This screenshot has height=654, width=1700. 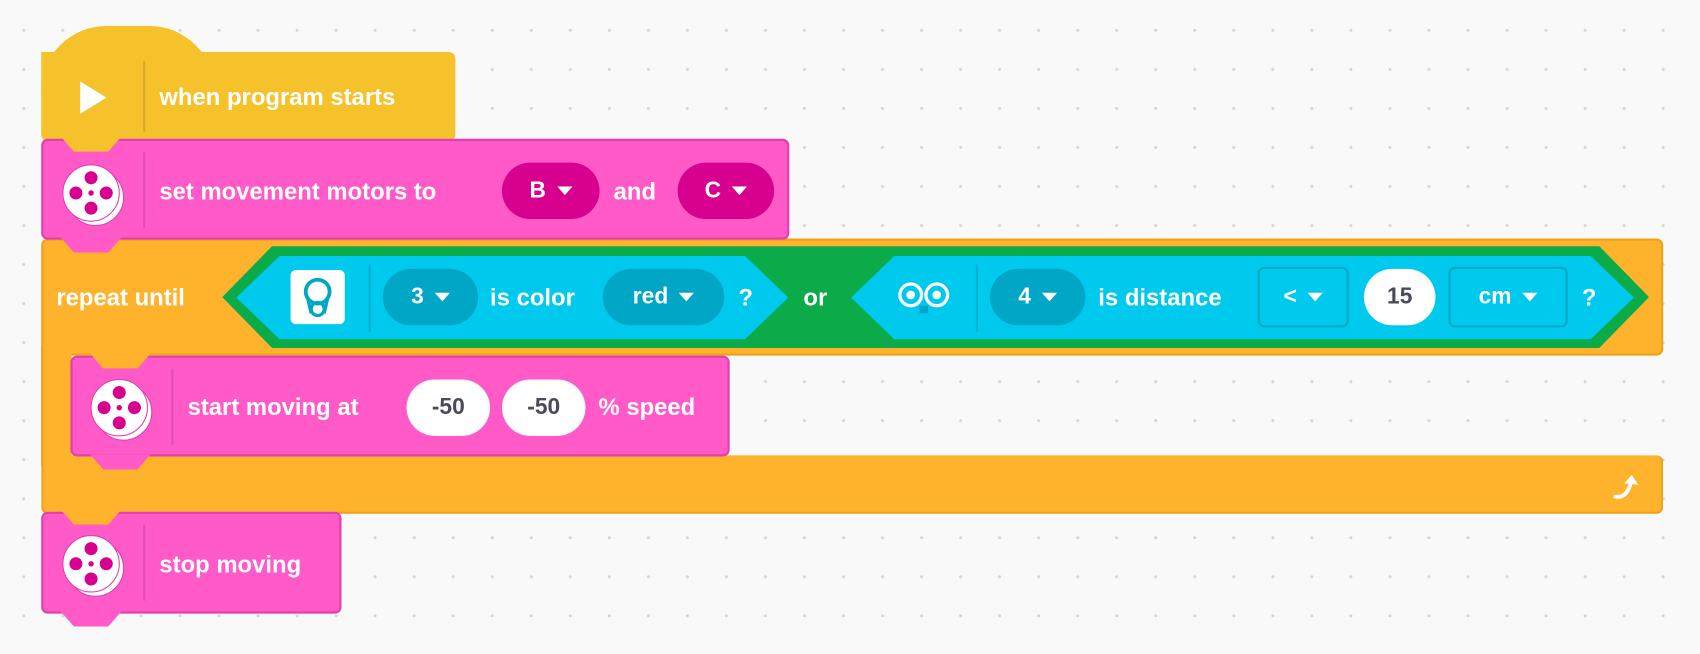 I want to click on left-speed-value: -50, so click(x=448, y=407).